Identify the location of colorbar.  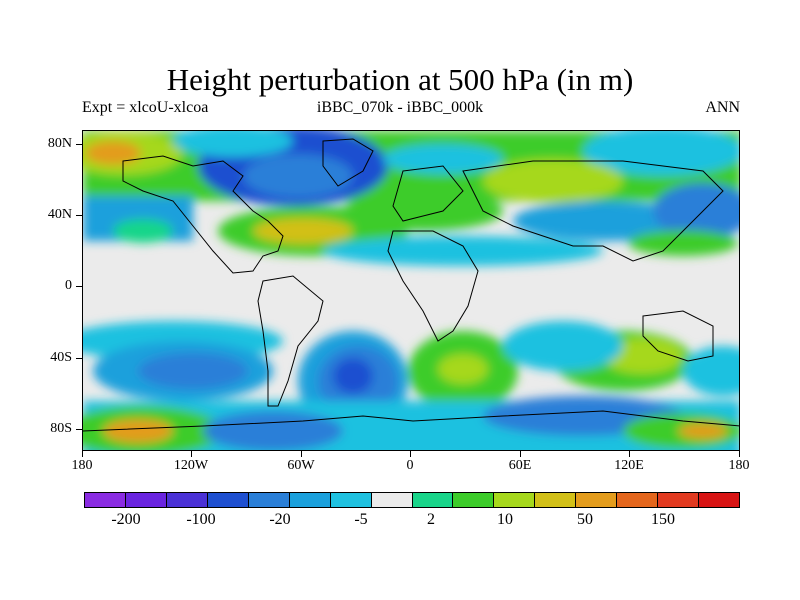
(412, 500).